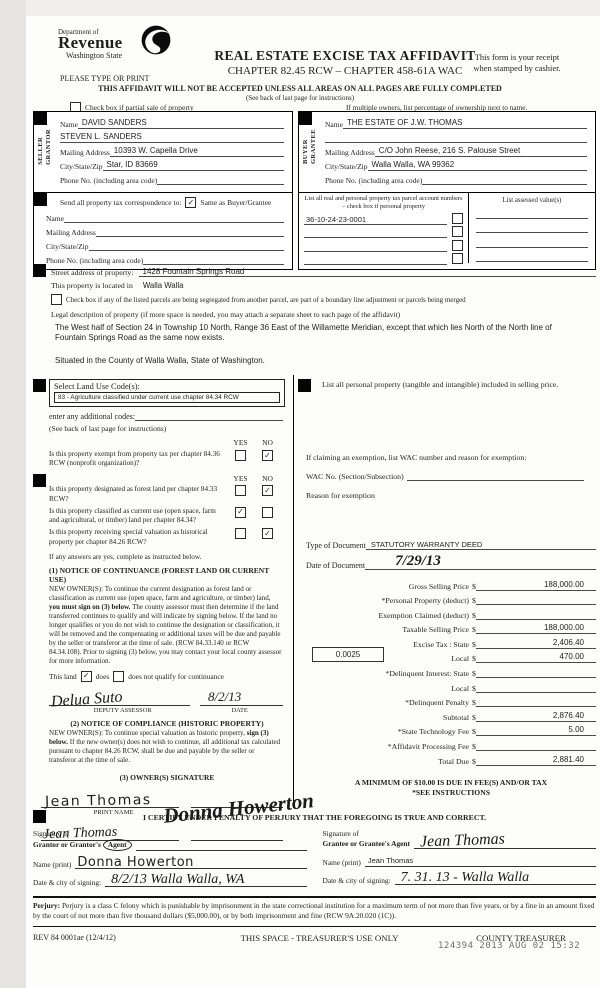  What do you see at coordinates (189, 231) in the screenshot?
I see `corr-address-field` at bounding box center [189, 231].